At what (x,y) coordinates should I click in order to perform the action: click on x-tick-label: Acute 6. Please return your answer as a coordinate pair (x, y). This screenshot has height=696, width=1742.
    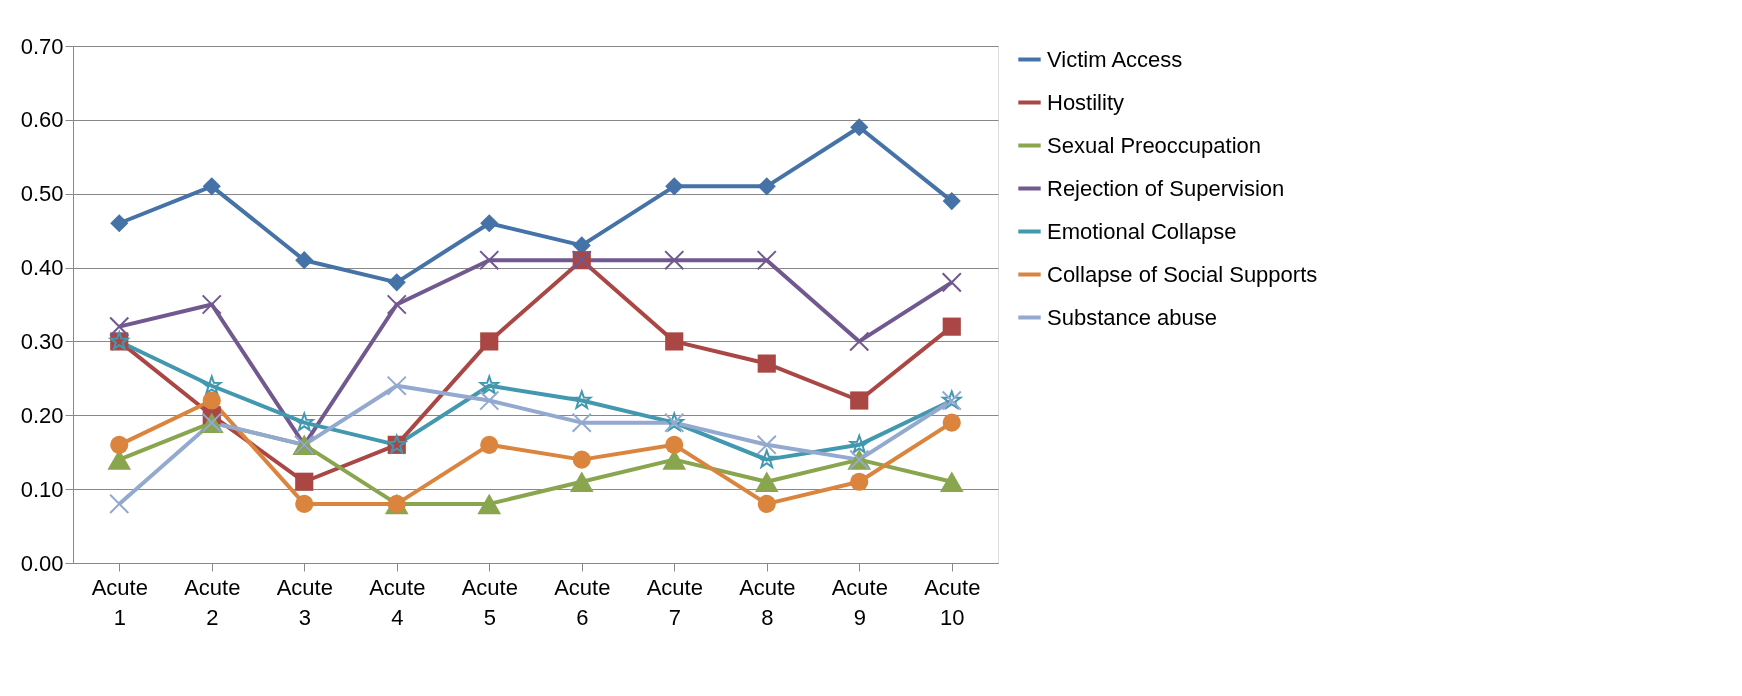
    Looking at the image, I should click on (582, 602).